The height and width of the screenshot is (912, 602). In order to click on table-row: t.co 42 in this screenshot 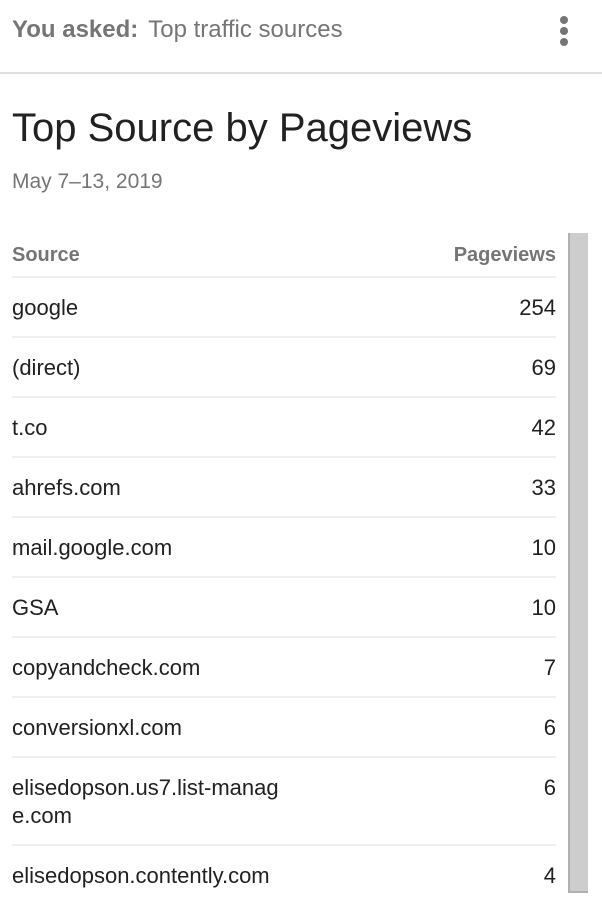, I will do `click(284, 427)`.